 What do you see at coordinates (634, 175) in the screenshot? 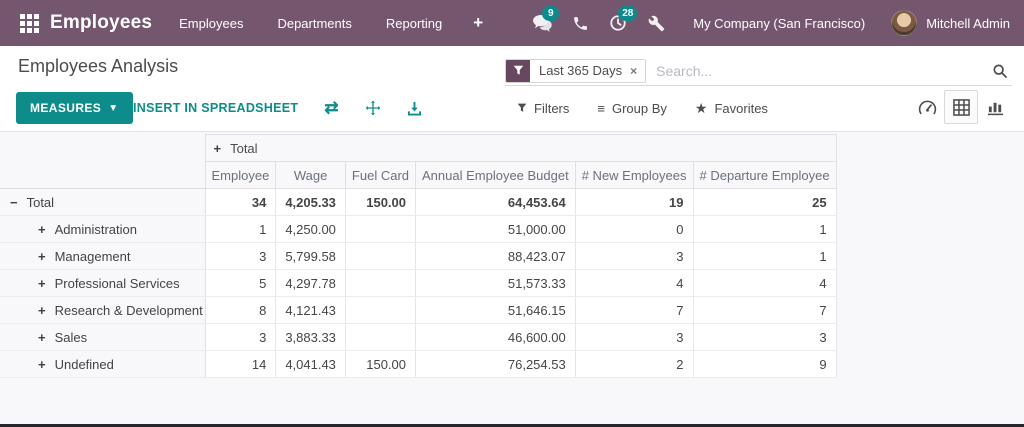
I see `column-header-new-employees: # New Employees` at bounding box center [634, 175].